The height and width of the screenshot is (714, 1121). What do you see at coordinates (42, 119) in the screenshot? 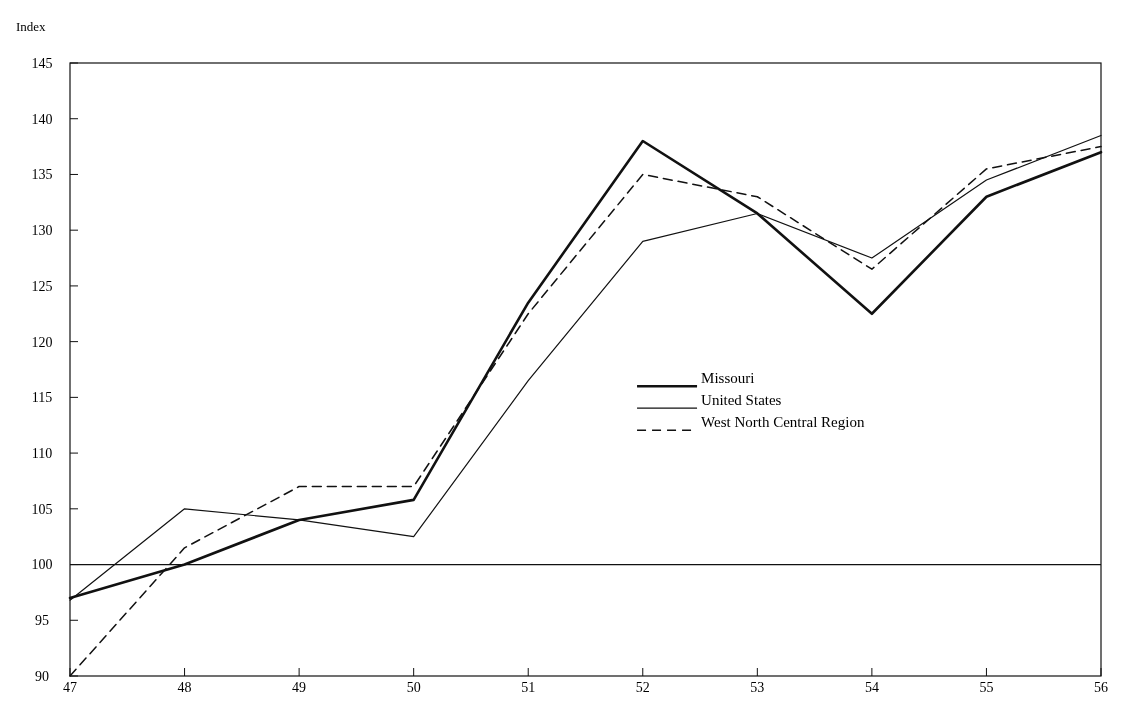
I see `y-tick-label: 140` at bounding box center [42, 119].